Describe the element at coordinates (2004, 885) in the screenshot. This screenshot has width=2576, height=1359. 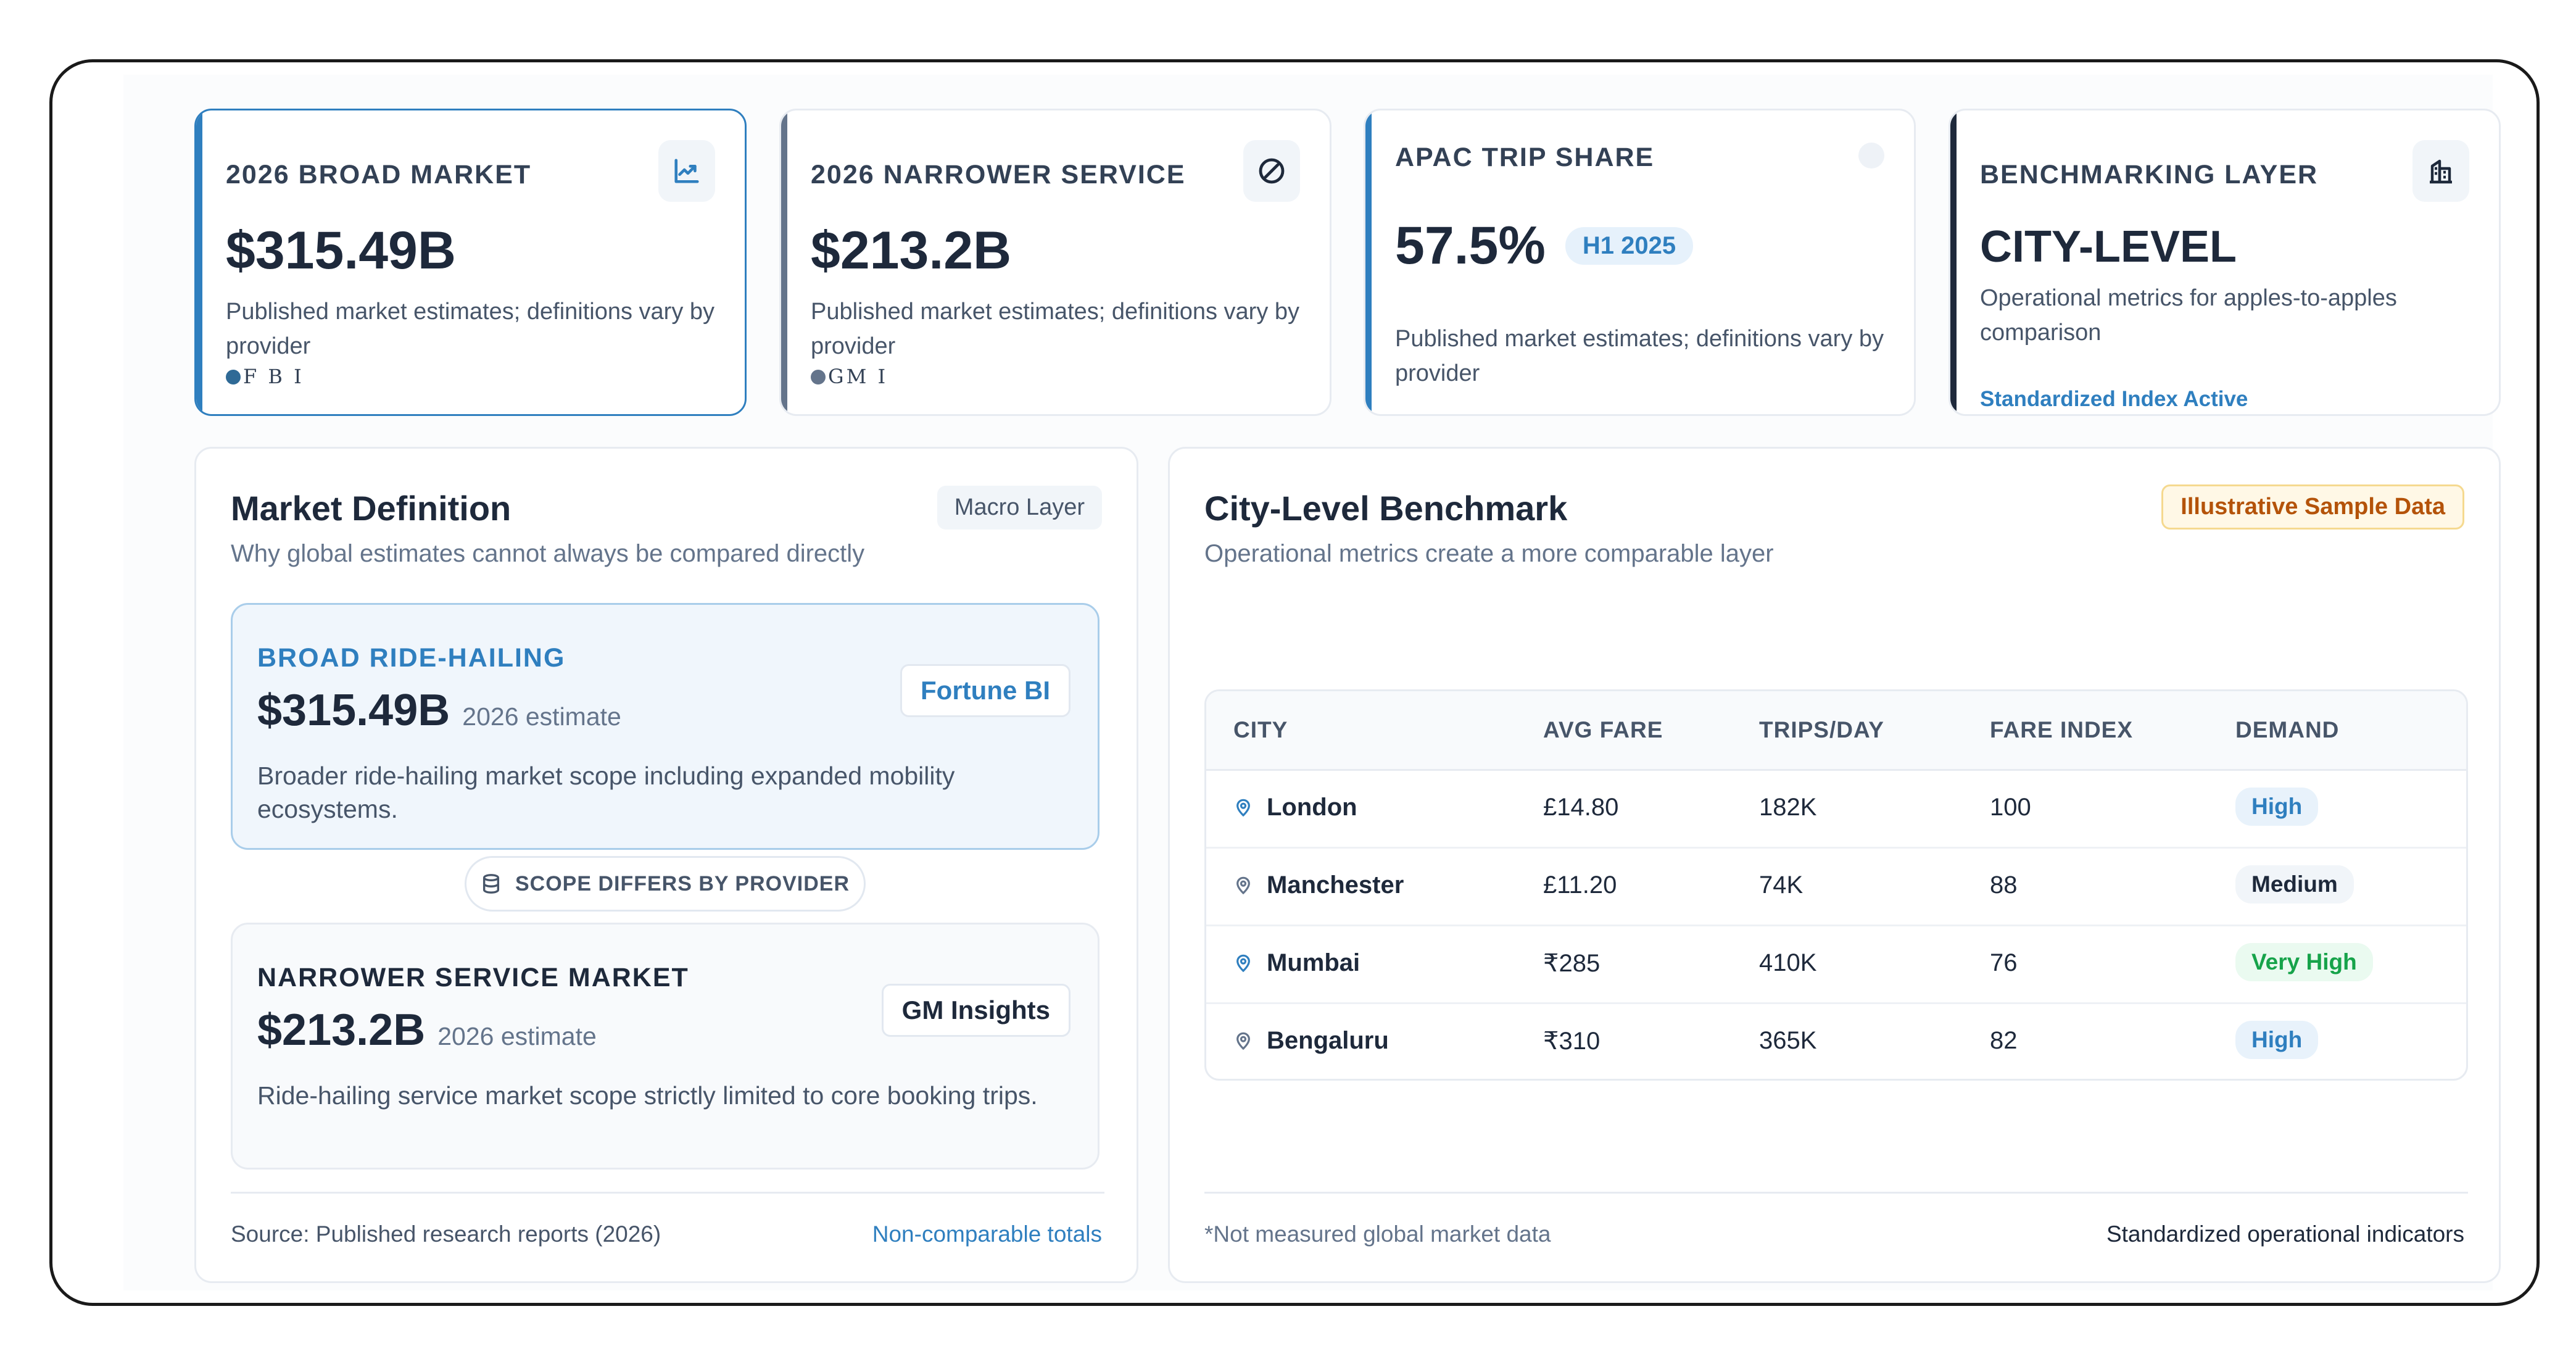
I see `index-cell: 88` at that location.